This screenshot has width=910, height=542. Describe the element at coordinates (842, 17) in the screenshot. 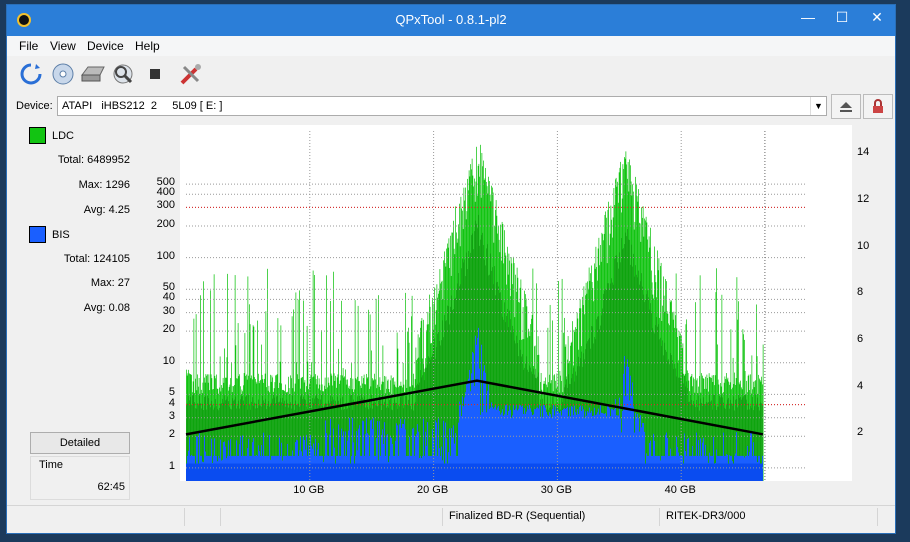

I see `maximize-button: ☐` at that location.